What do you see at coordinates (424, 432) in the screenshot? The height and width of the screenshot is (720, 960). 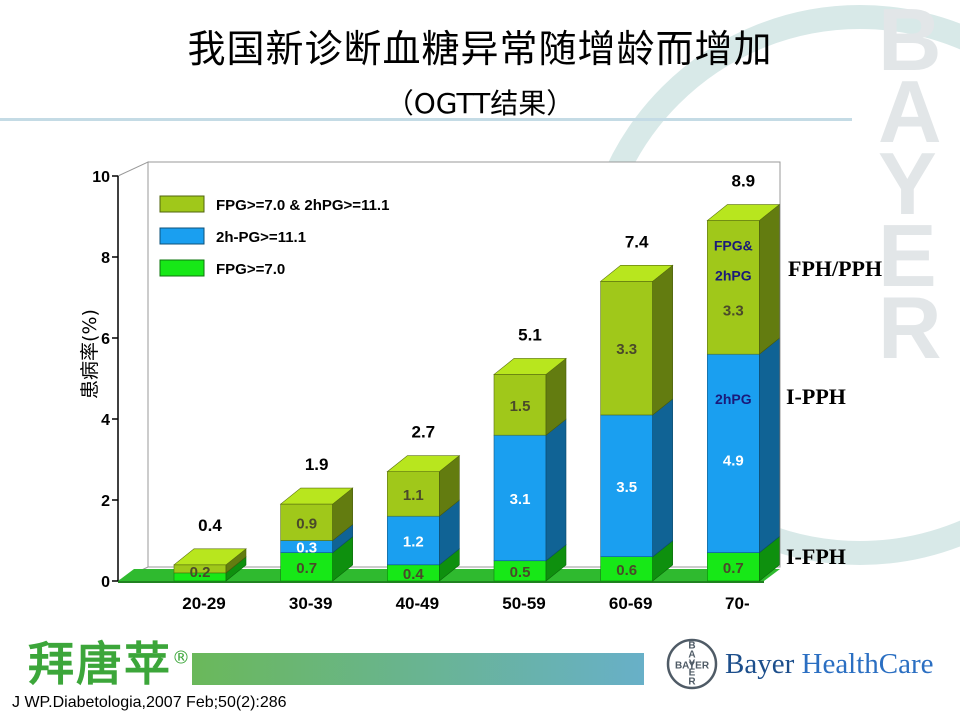 I see `total-label: 2.7` at bounding box center [424, 432].